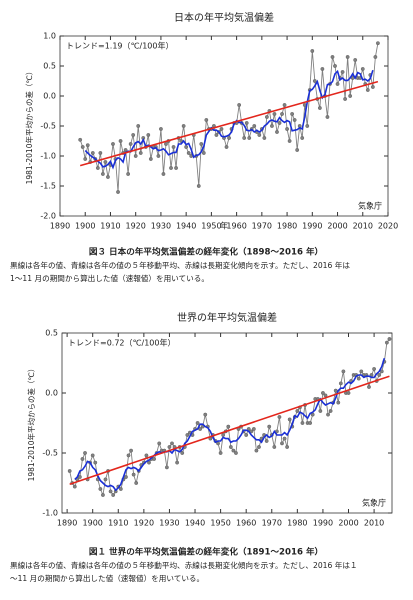  I want to click on x-tick-label: 1920, so click(144, 523).